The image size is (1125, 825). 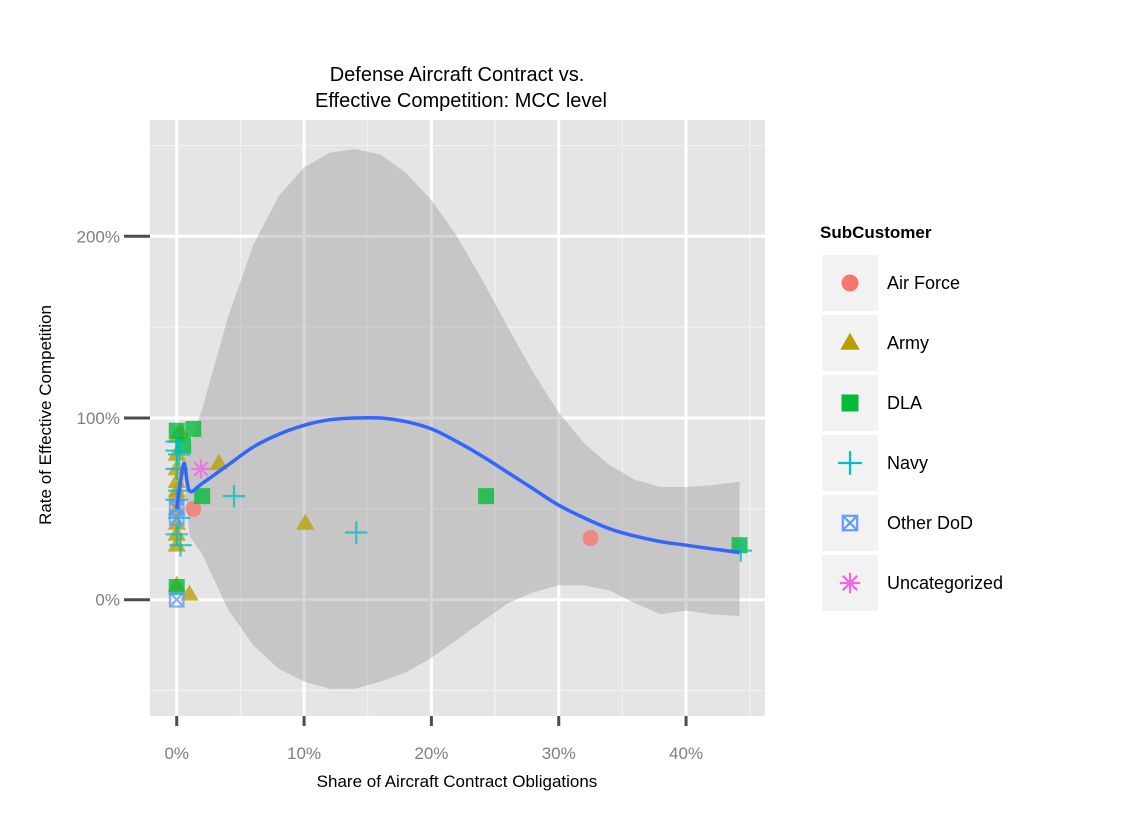 What do you see at coordinates (559, 753) in the screenshot?
I see `x-tick-label: 30%` at bounding box center [559, 753].